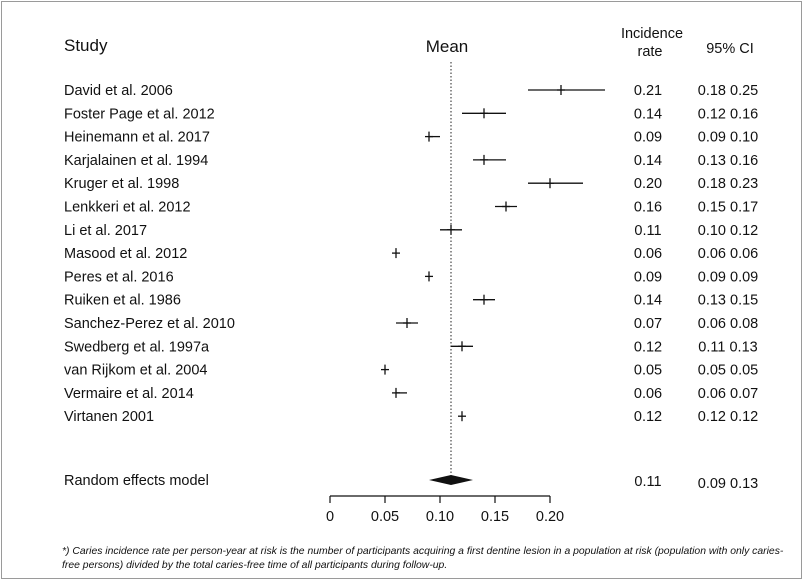 The image size is (805, 582). Describe the element at coordinates (728, 91) in the screenshot. I see `ci-value: 0.18 0.25` at that location.